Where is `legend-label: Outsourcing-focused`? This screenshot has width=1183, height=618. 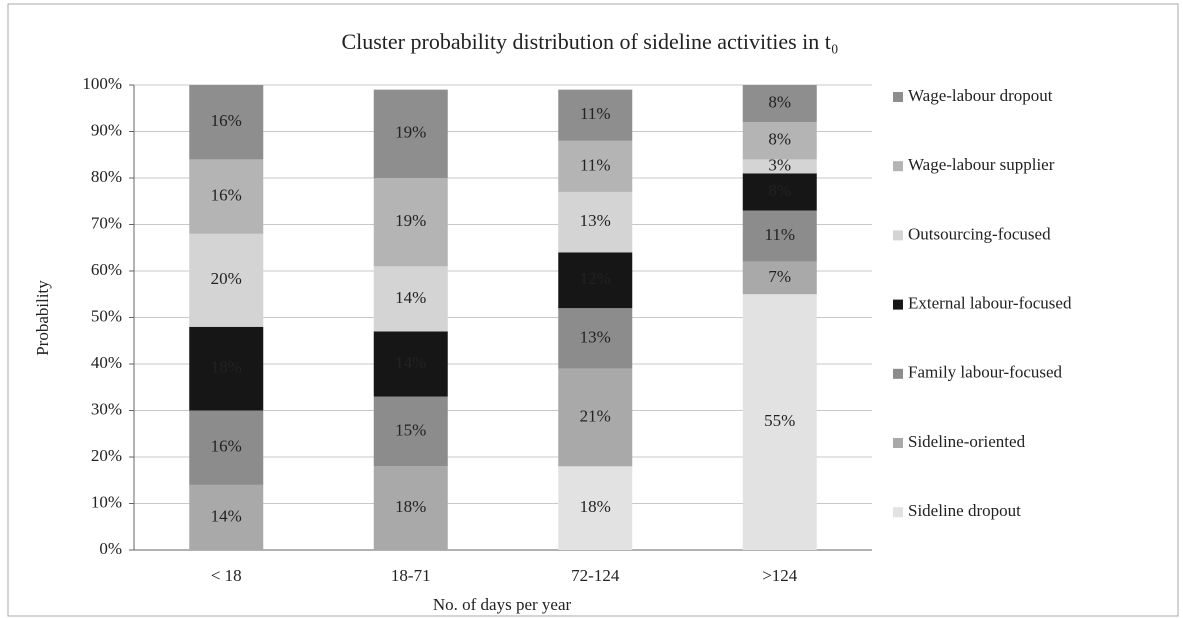 legend-label: Outsourcing-focused is located at coordinates (979, 233).